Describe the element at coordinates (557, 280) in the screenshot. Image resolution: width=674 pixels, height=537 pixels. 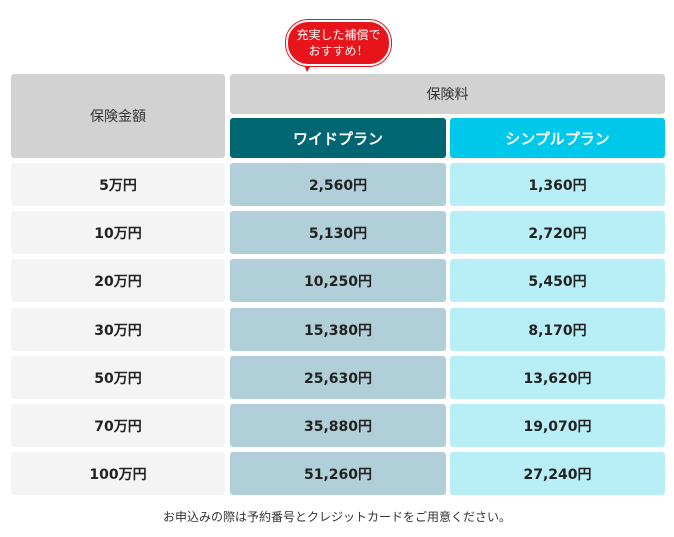
I see `simple-price-cell: 5,450円` at that location.